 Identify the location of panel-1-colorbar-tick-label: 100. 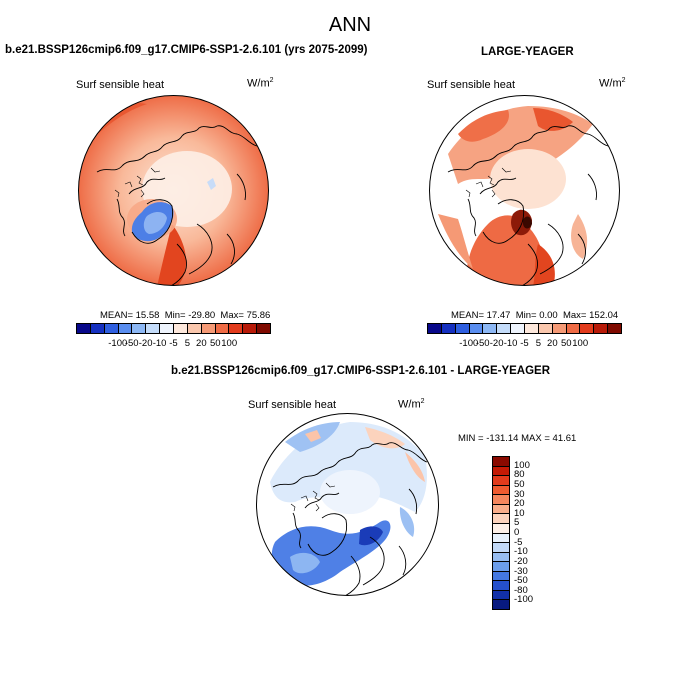
(229, 343).